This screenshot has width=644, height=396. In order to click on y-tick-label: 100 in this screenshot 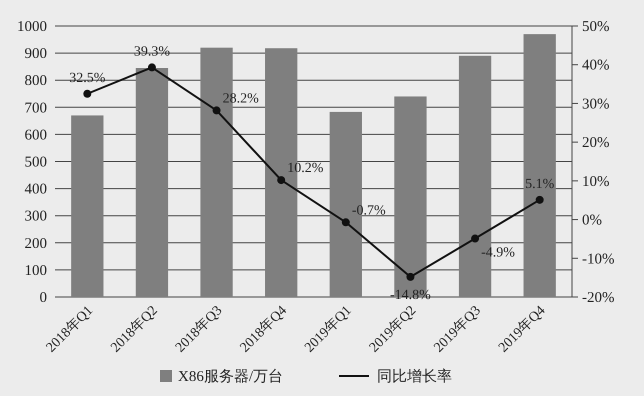, I will do `click(35, 270)`.